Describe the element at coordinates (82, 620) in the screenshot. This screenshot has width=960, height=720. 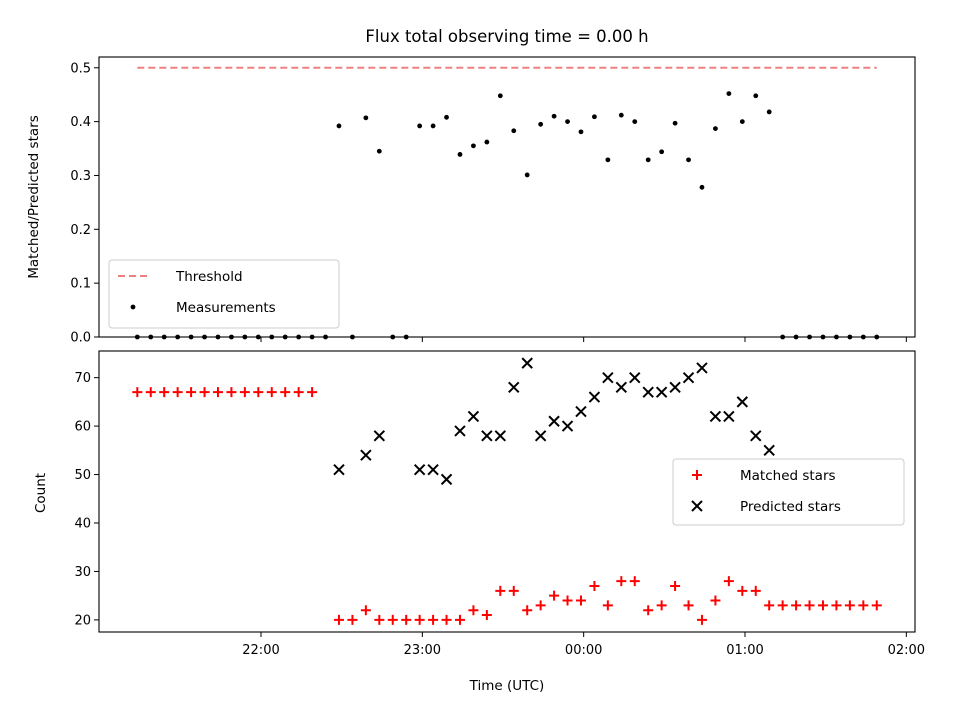
I see `bottom-y-tick-label: 20` at that location.